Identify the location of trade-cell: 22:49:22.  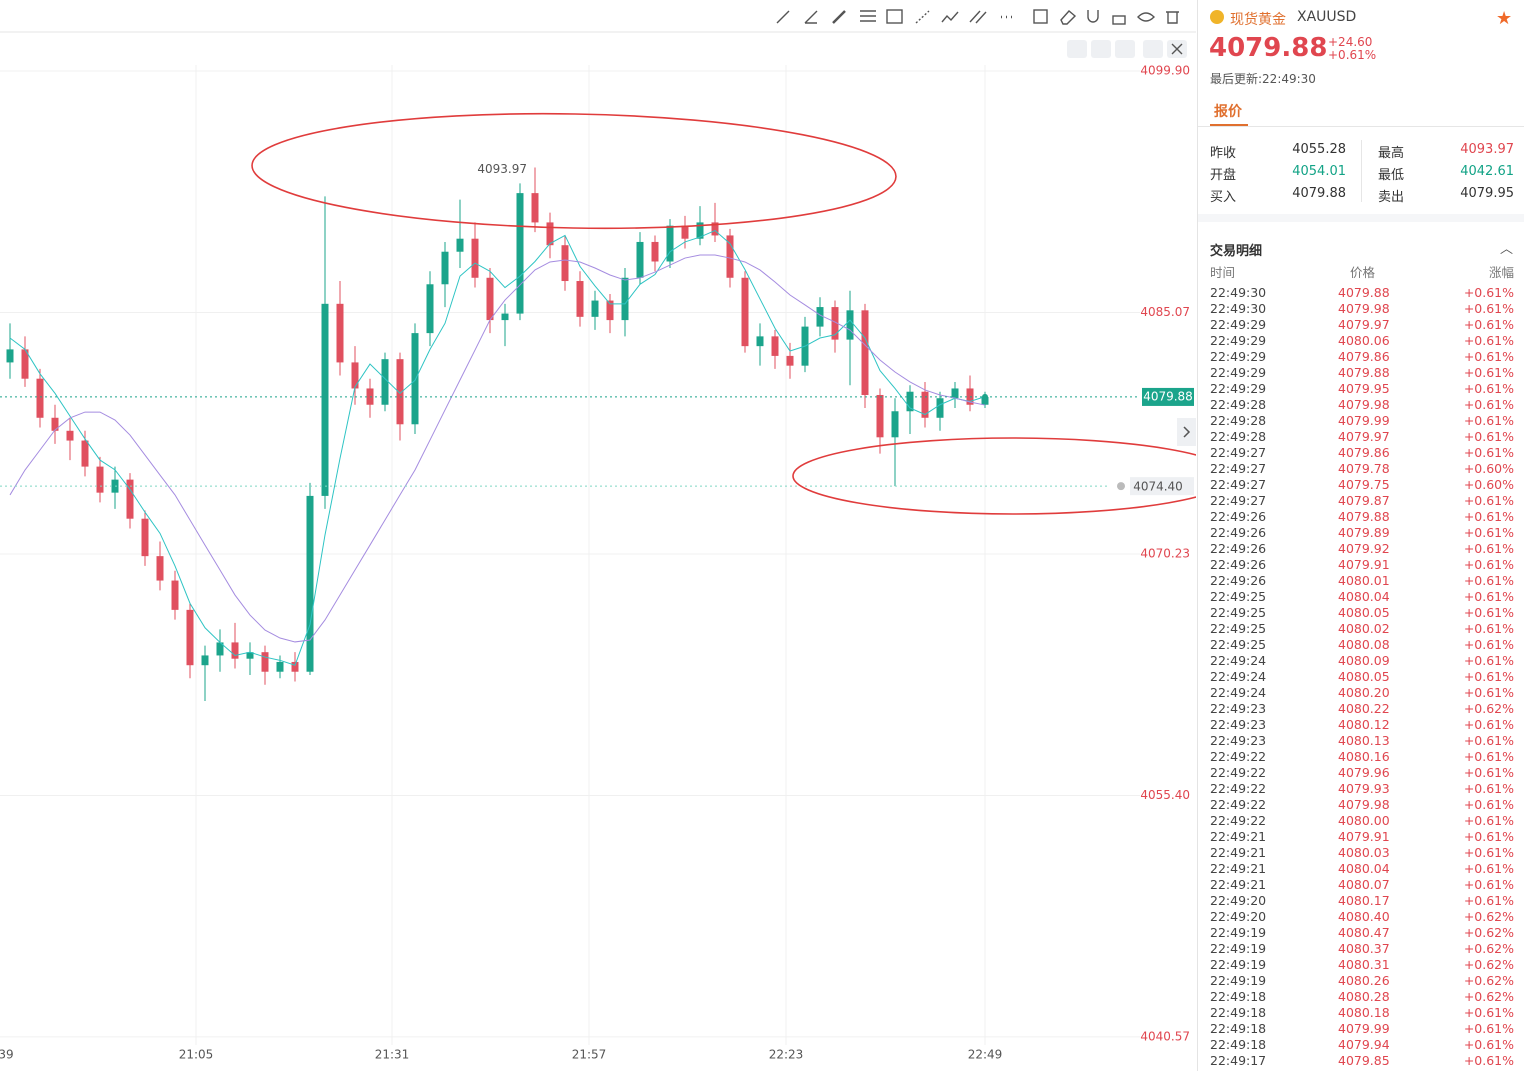
(1238, 756).